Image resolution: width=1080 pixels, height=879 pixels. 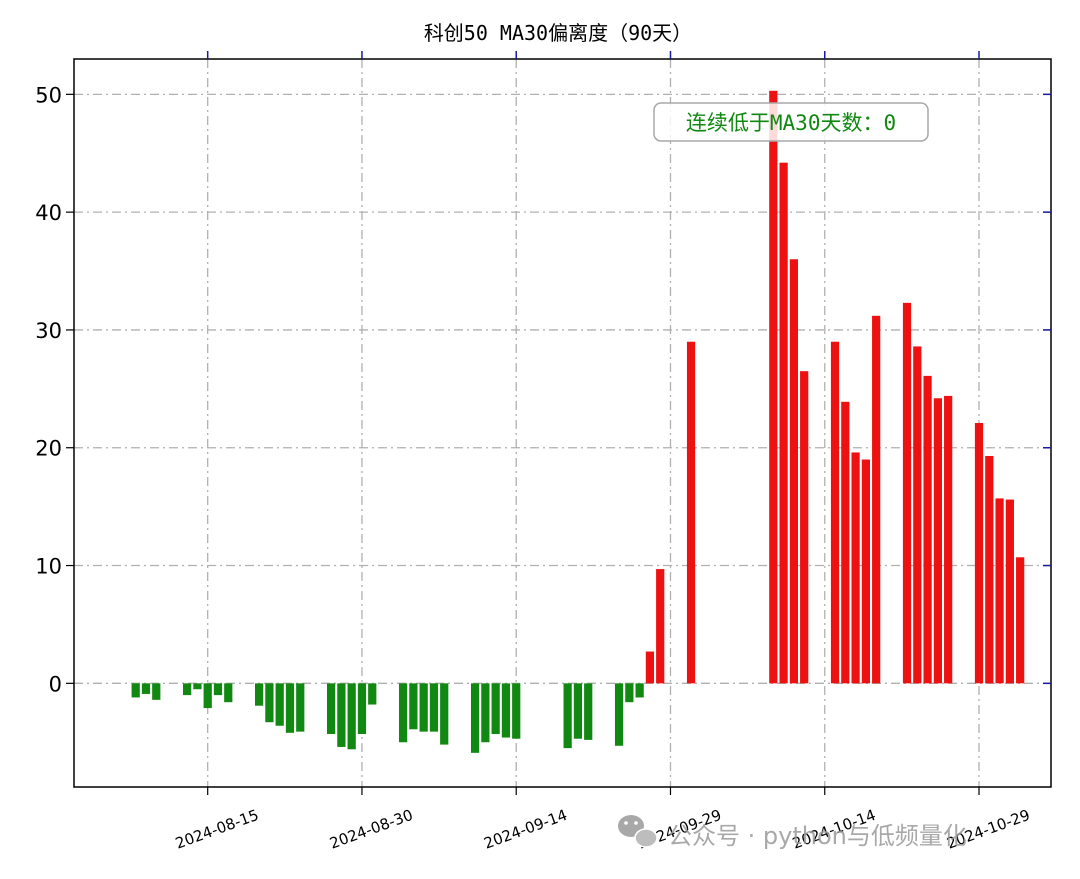 I want to click on annotation-text: 连续低于MA30天数：0, so click(x=791, y=123).